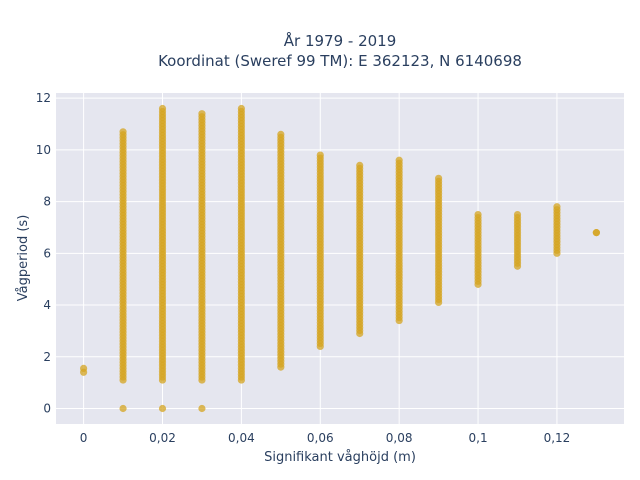 Image resolution: width=640 pixels, height=480 pixels. What do you see at coordinates (340, 457) in the screenshot?
I see `x-axis-title: Signifikant våghöjd (m)` at bounding box center [340, 457].